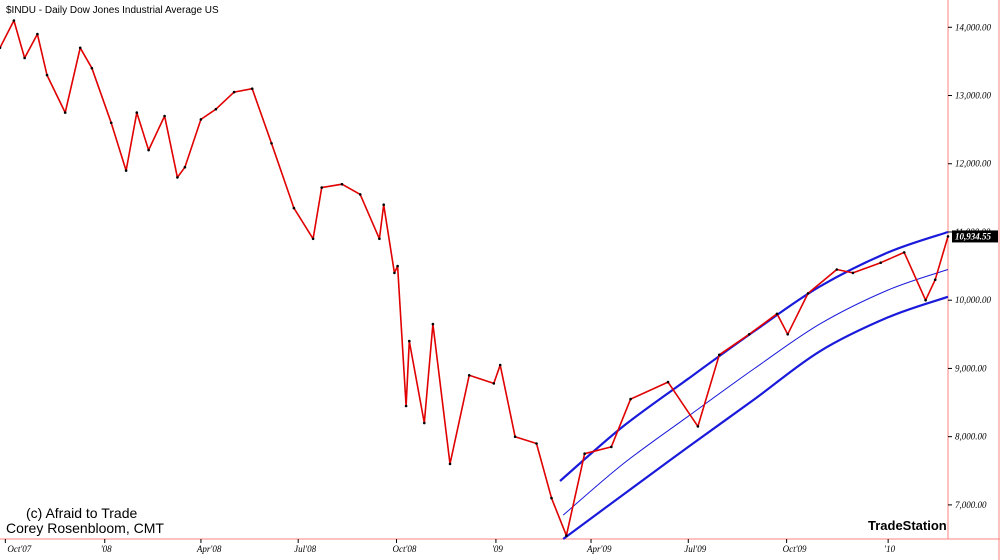 The width and height of the screenshot is (1000, 560). Describe the element at coordinates (971, 505) in the screenshot. I see `y-tick-label-7: 7,000.00` at that location.